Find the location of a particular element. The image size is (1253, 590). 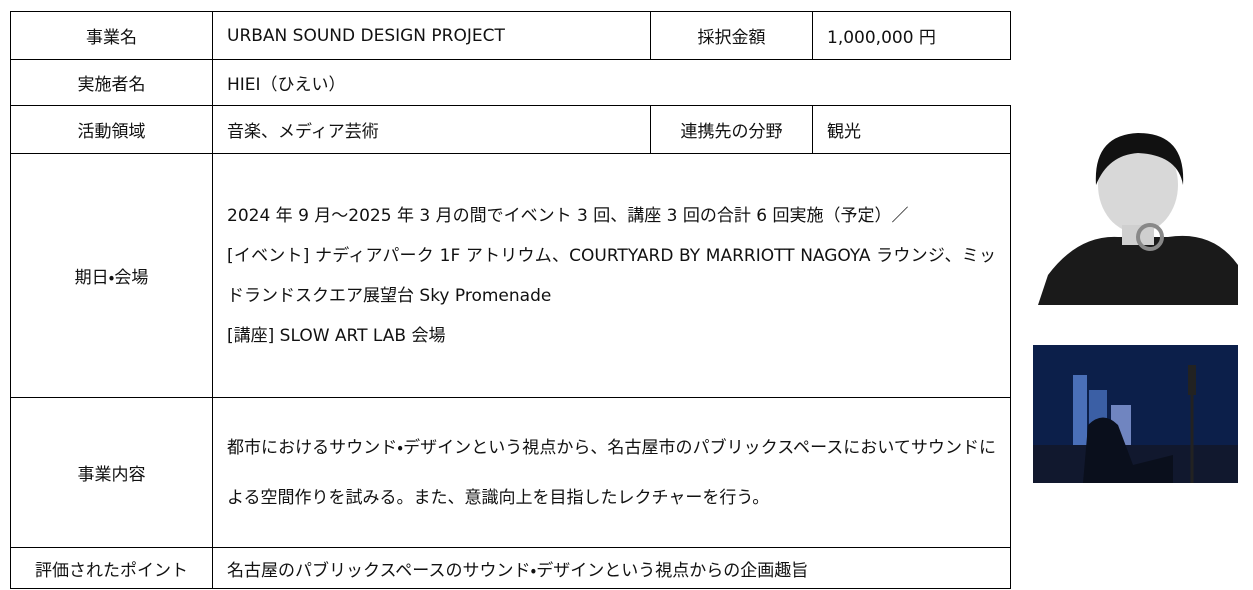

value: 1,000,000 円 is located at coordinates (911, 35).